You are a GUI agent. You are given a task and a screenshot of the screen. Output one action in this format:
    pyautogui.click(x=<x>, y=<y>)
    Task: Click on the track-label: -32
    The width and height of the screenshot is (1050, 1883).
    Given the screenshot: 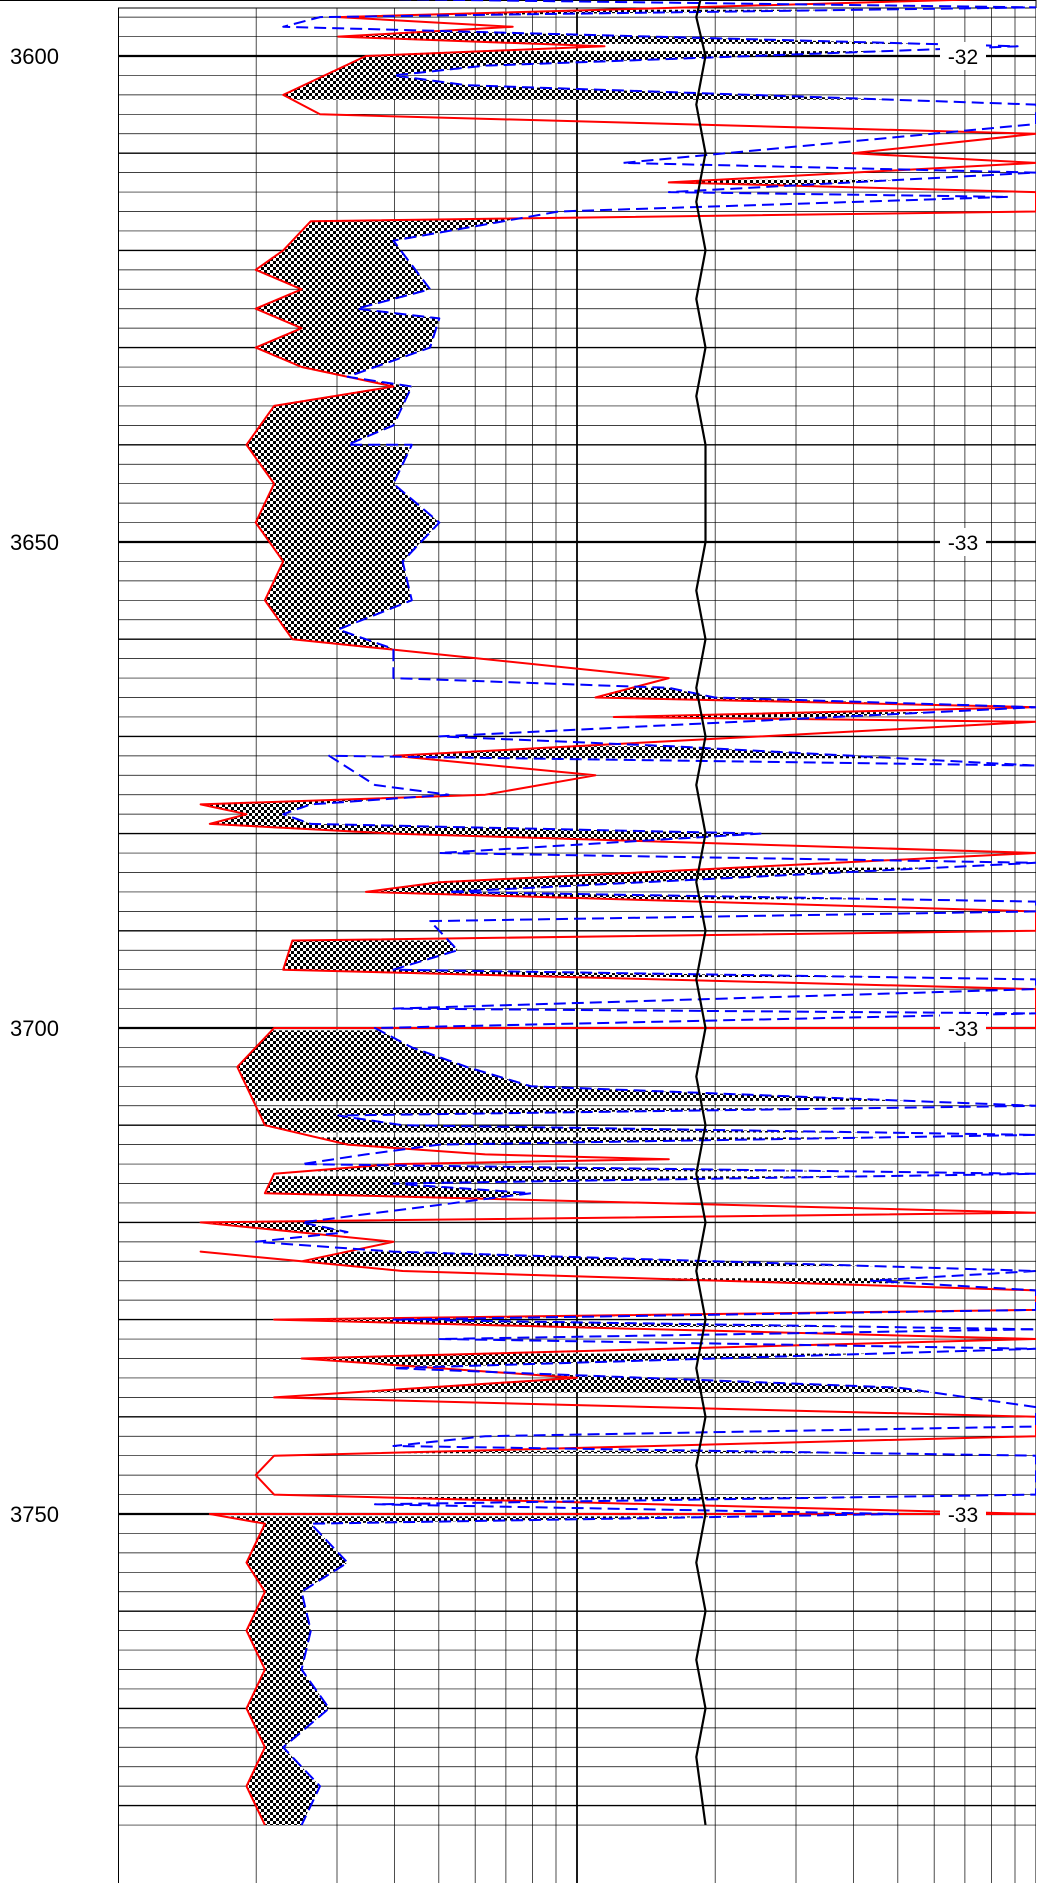 What is the action you would take?
    pyautogui.click(x=963, y=57)
    